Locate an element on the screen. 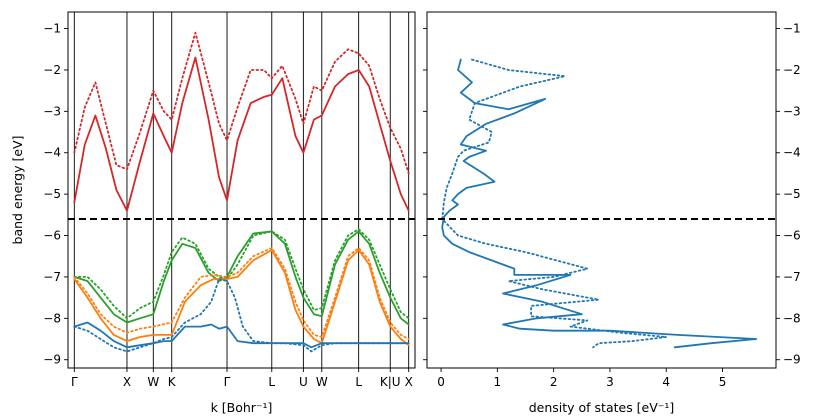  dos-tick-label: 4 is located at coordinates (666, 382).